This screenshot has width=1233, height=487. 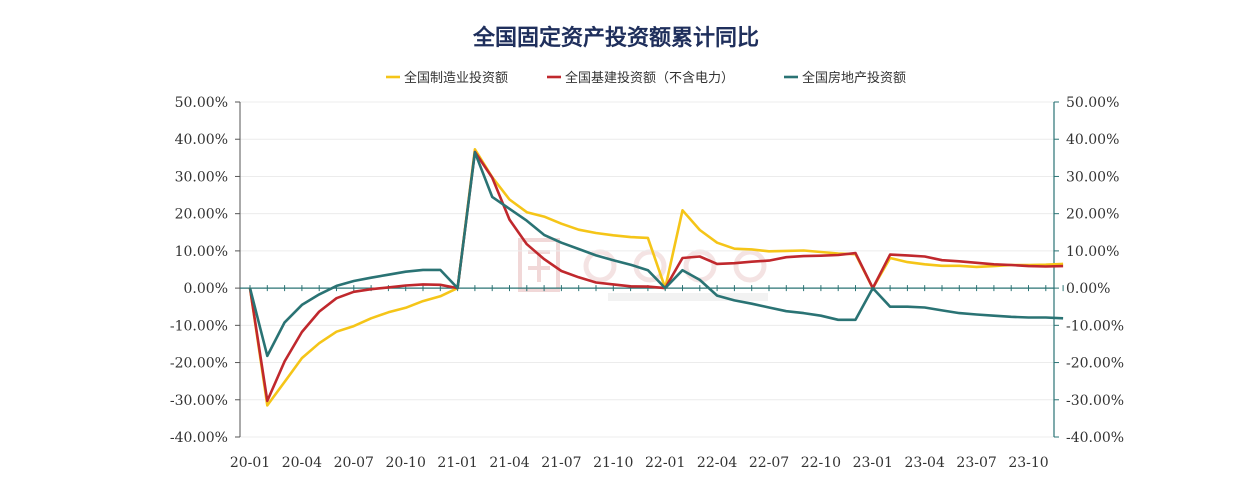 What do you see at coordinates (854, 78) in the screenshot?
I see `legend-label: 全国房地产投资额` at bounding box center [854, 78].